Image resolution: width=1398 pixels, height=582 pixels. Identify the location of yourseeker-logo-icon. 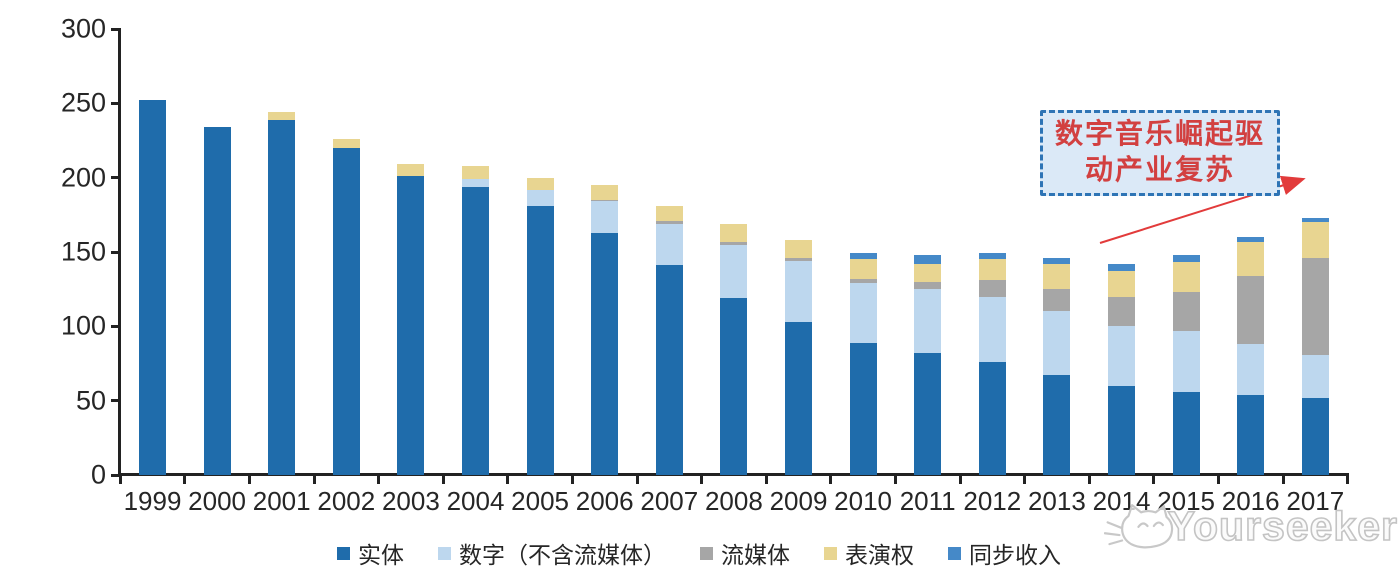
(1139, 526).